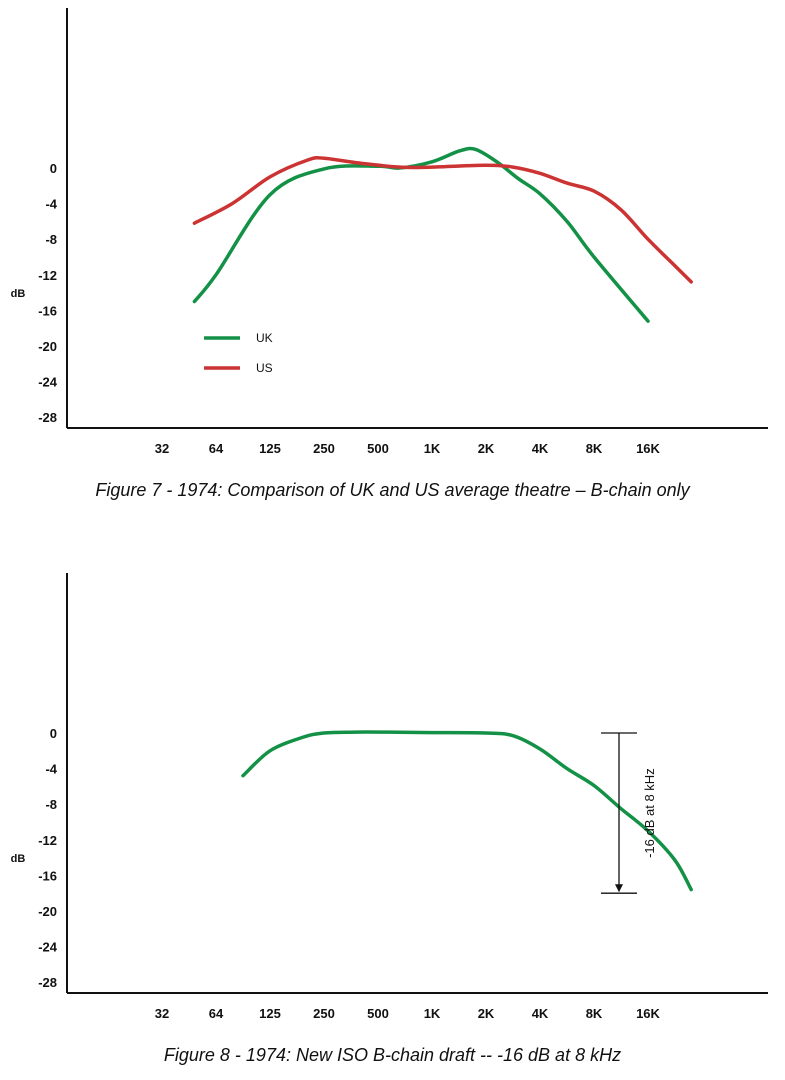 Image resolution: width=785 pixels, height=1080 pixels. Describe the element at coordinates (264, 368) in the screenshot. I see `legend-label-us: US` at that location.